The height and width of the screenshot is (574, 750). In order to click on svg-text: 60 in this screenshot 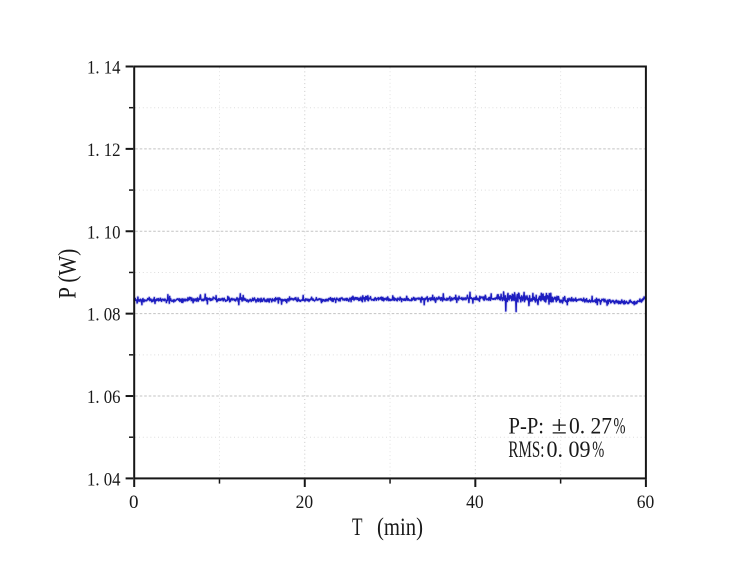, I will do `click(646, 502)`.